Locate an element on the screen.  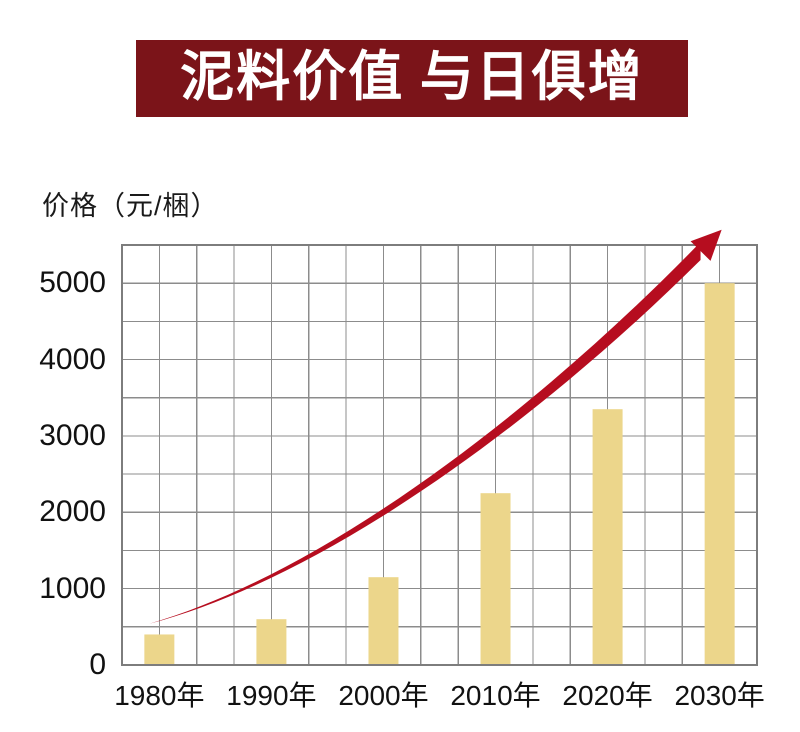
x-tick-label: 1980年 is located at coordinates (159, 695).